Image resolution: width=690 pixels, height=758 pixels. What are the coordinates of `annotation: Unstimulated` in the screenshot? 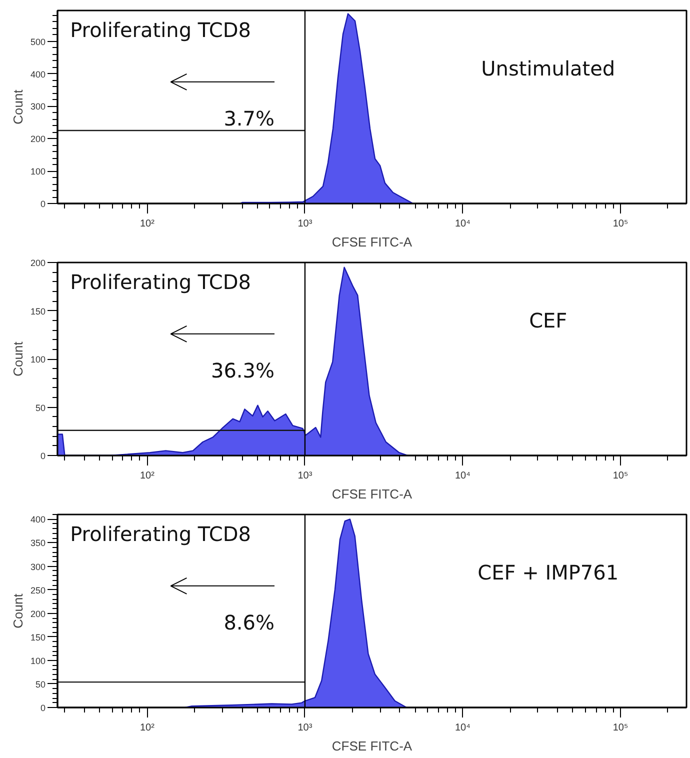 It's located at (548, 68).